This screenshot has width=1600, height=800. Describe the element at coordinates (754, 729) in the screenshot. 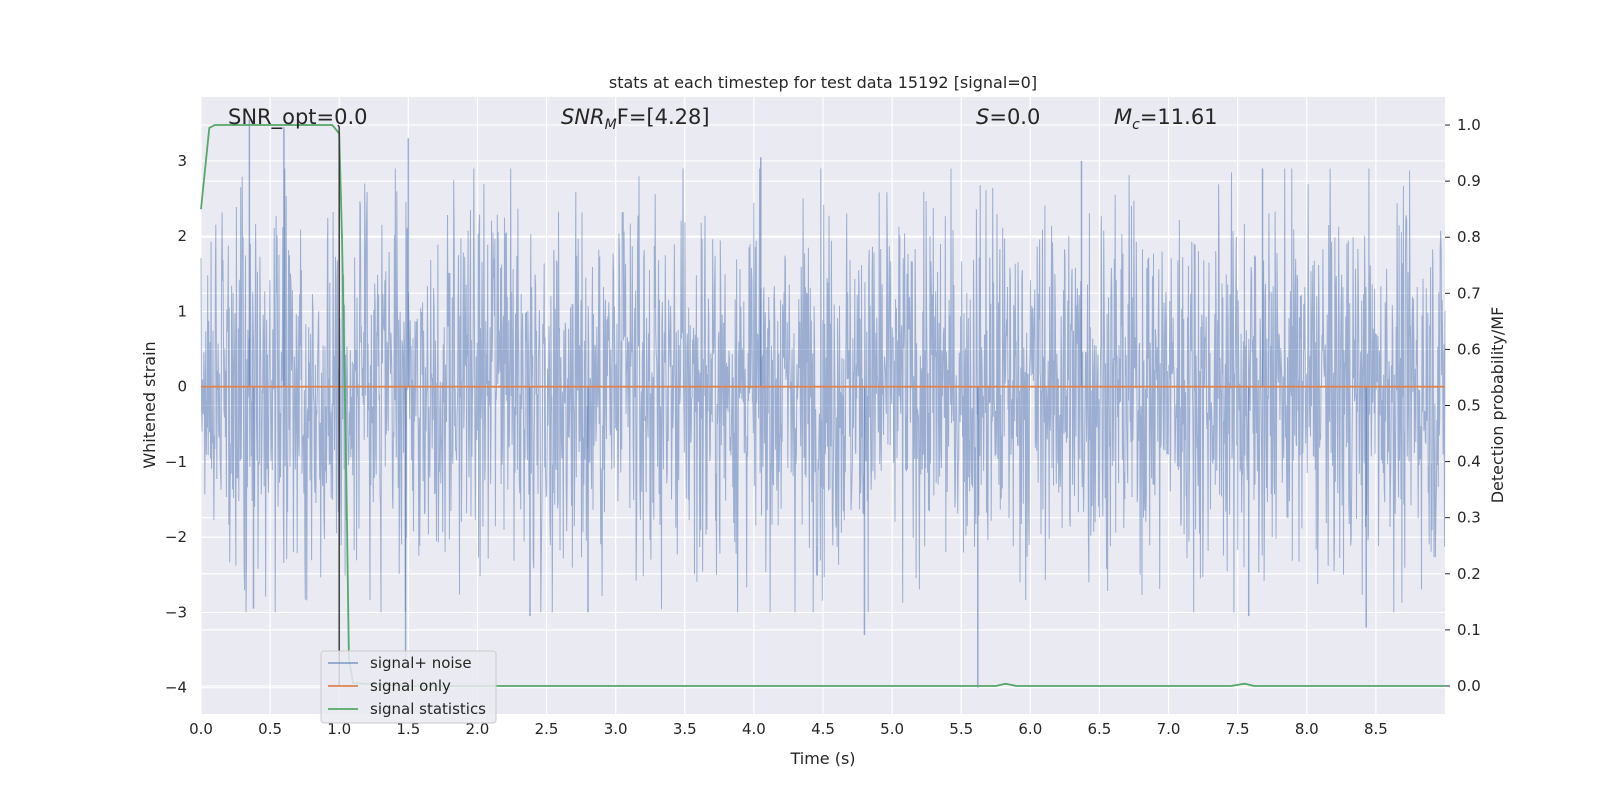

I see `x-tick-label: 4.0` at that location.